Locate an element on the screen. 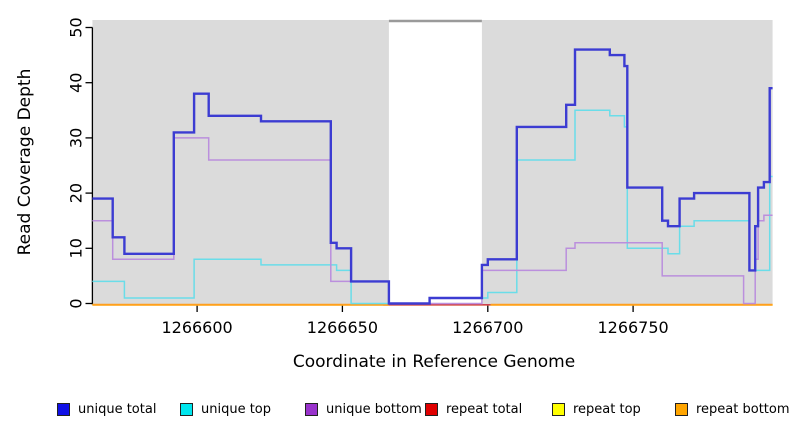 The width and height of the screenshot is (792, 432). y-axis-label: Read Coverage Depth is located at coordinates (25, 162).